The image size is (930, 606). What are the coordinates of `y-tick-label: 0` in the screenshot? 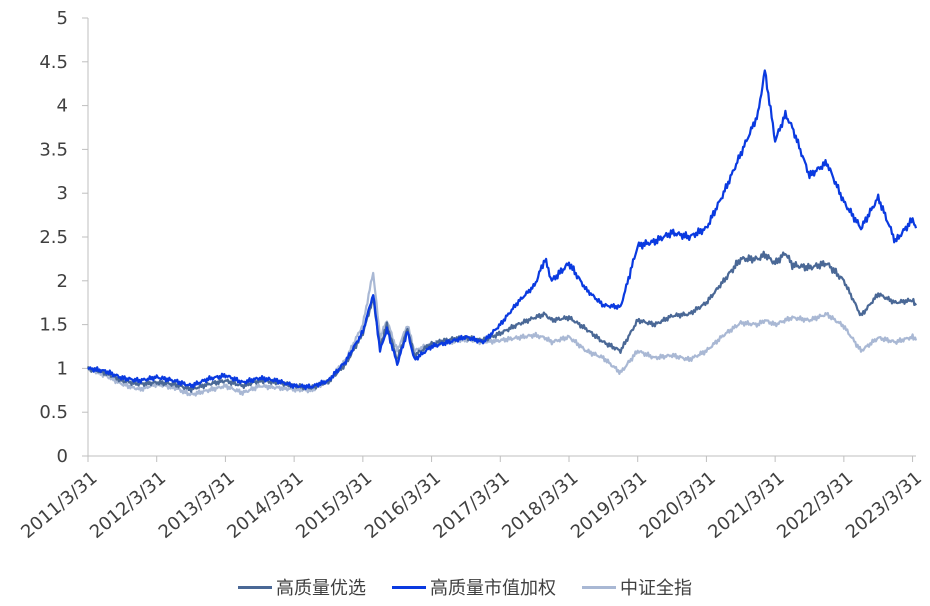 It's located at (62, 456).